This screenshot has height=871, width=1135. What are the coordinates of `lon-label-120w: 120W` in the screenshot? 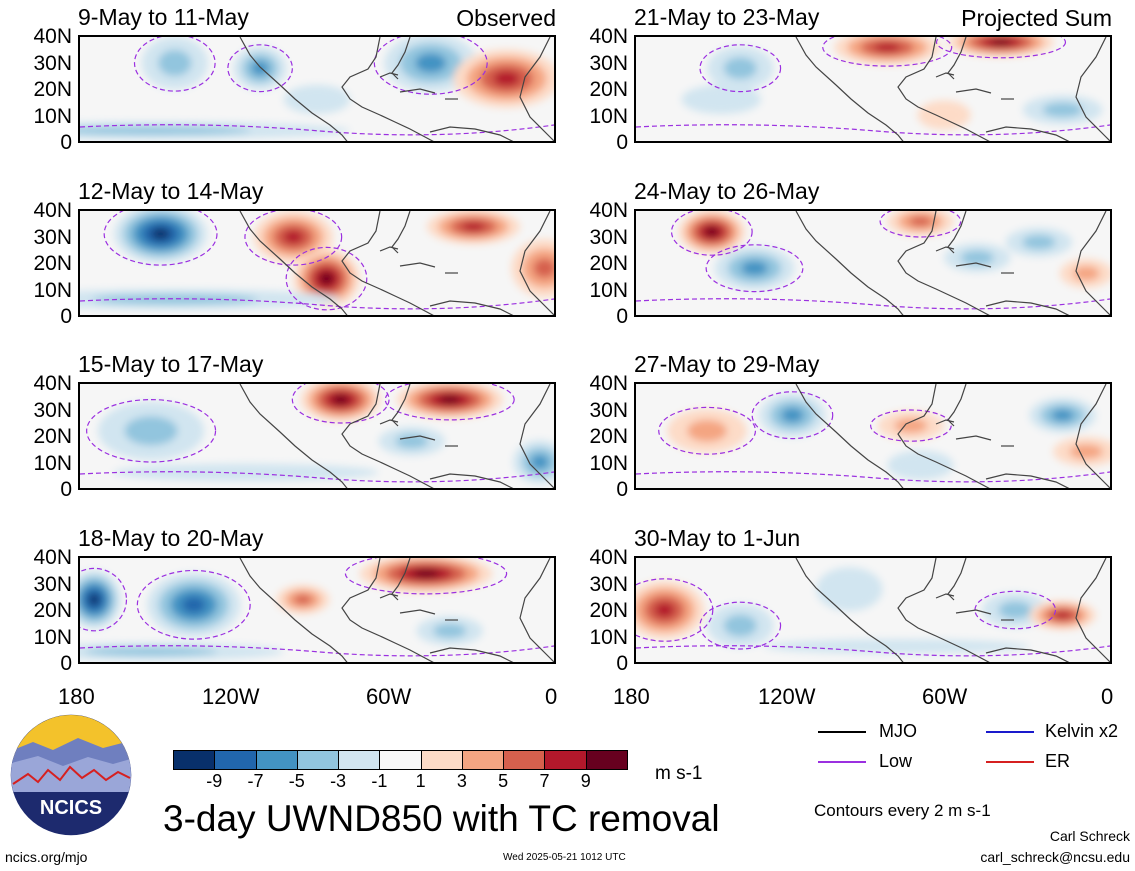 It's located at (231, 696).